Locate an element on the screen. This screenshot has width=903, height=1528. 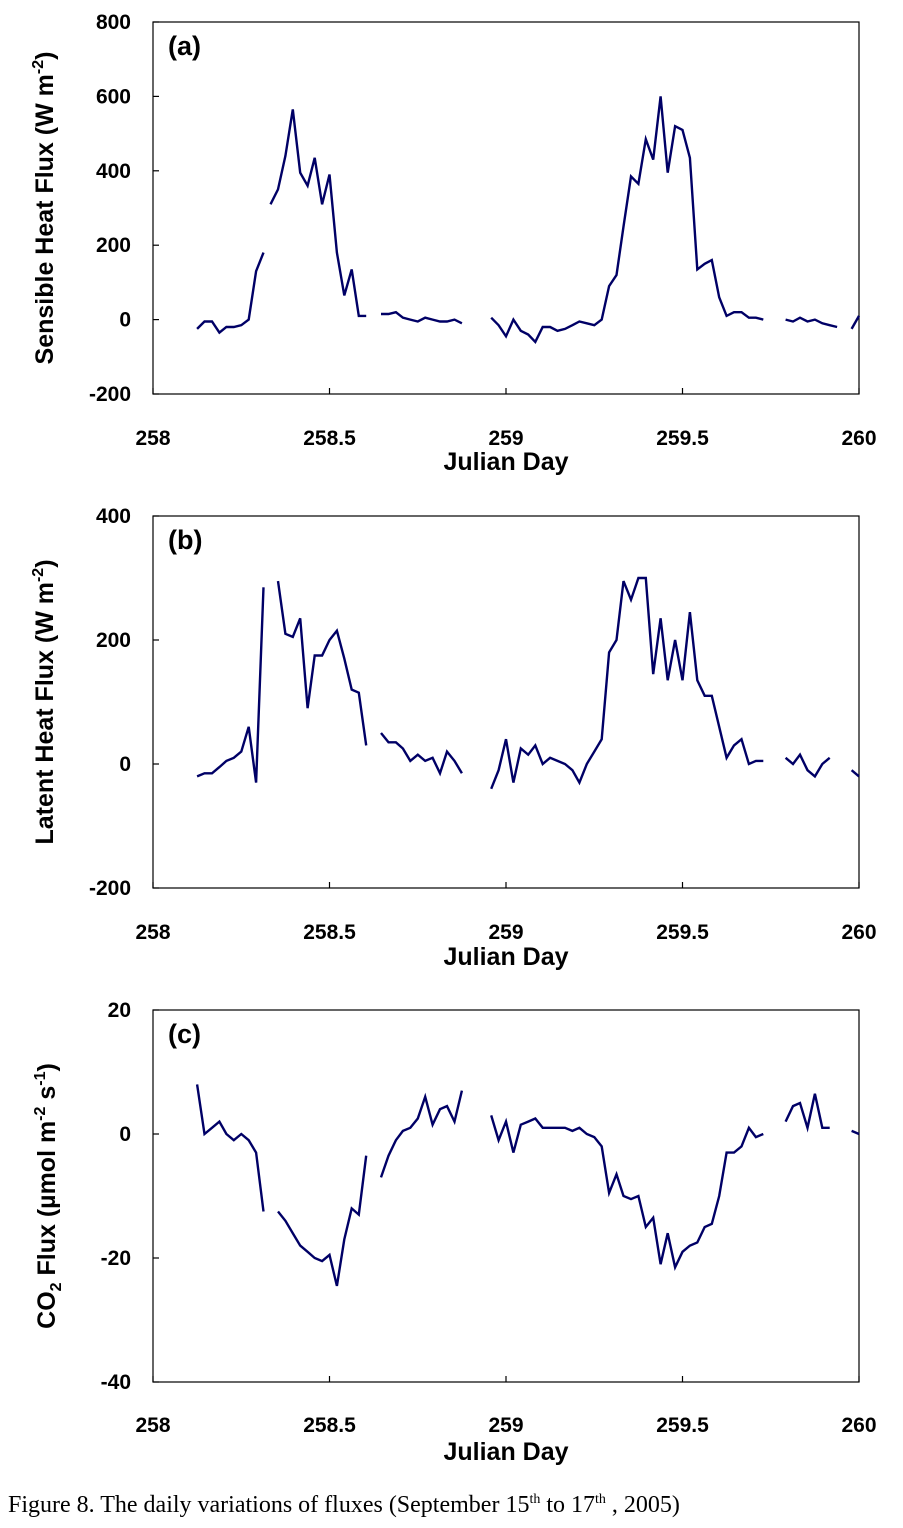
caption-sup-2: th is located at coordinates (600, 1499).